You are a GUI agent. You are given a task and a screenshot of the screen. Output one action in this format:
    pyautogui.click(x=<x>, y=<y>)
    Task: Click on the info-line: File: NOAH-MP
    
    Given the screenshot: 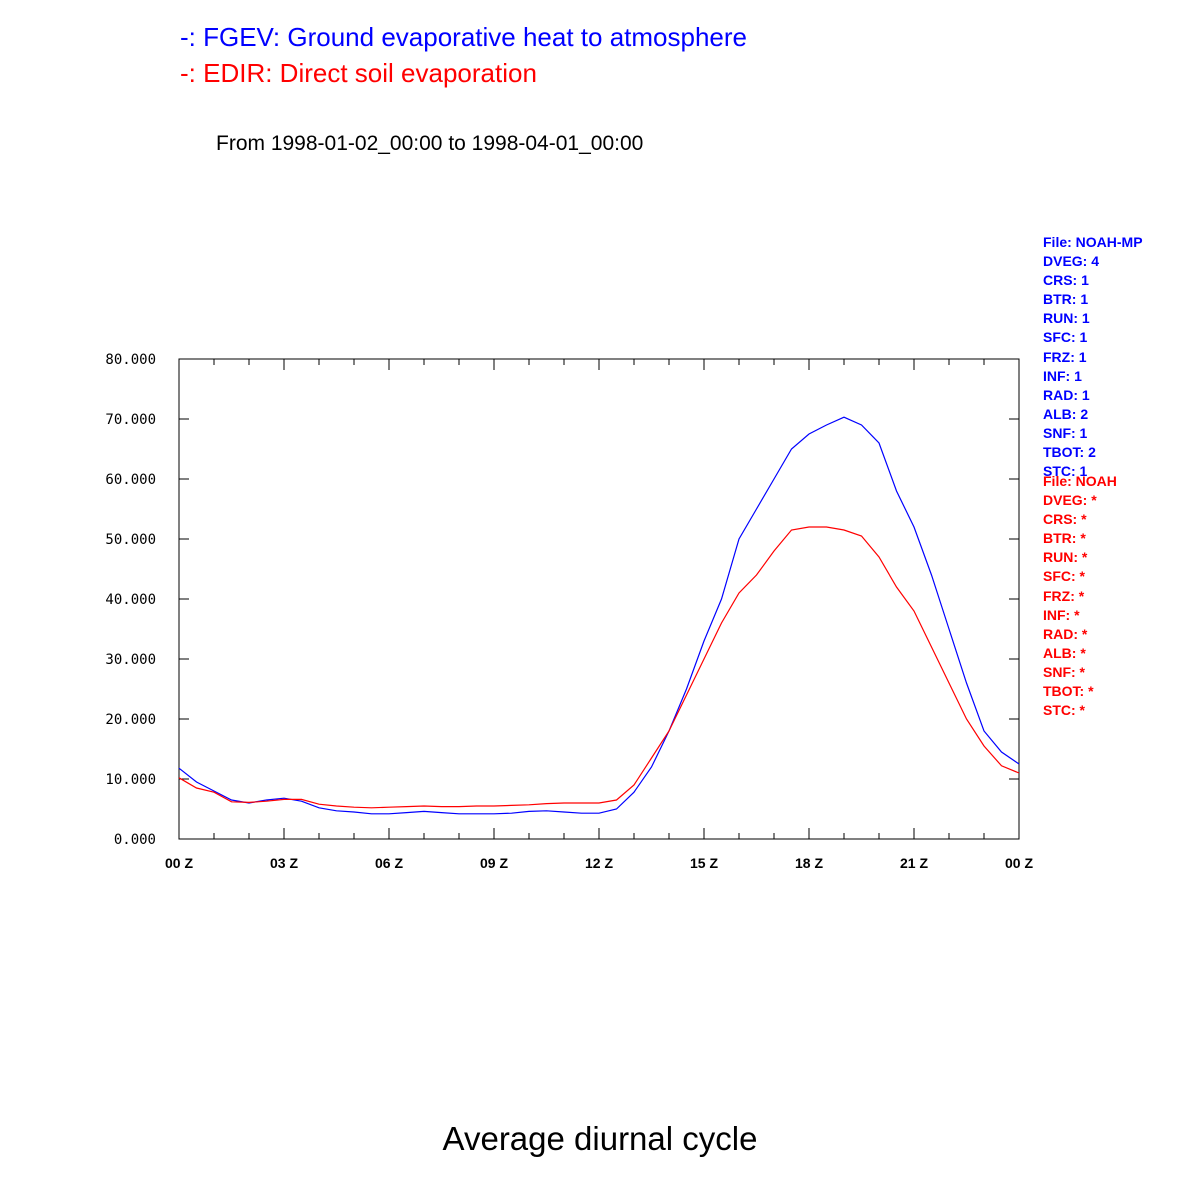 What is the action you would take?
    pyautogui.click(x=1093, y=242)
    